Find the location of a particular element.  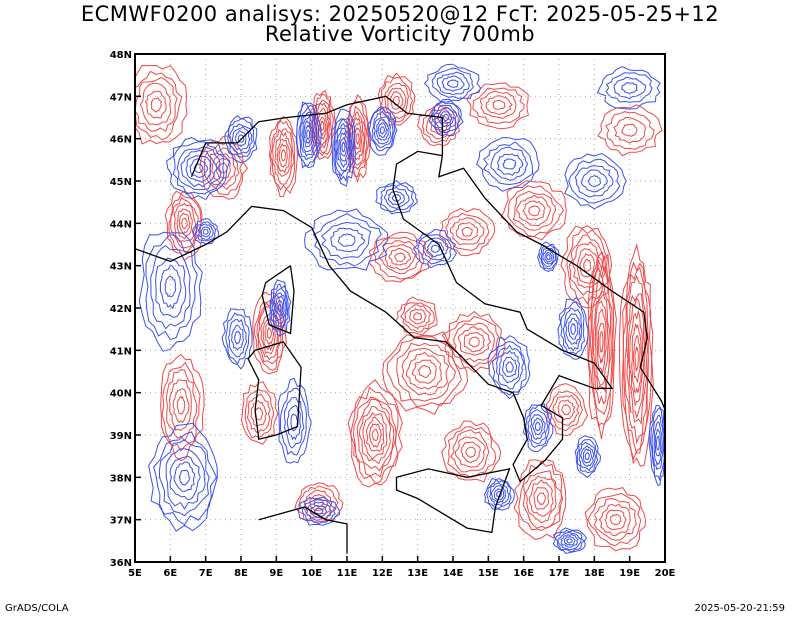

lat-tick-label: 47N is located at coordinates (121, 97).